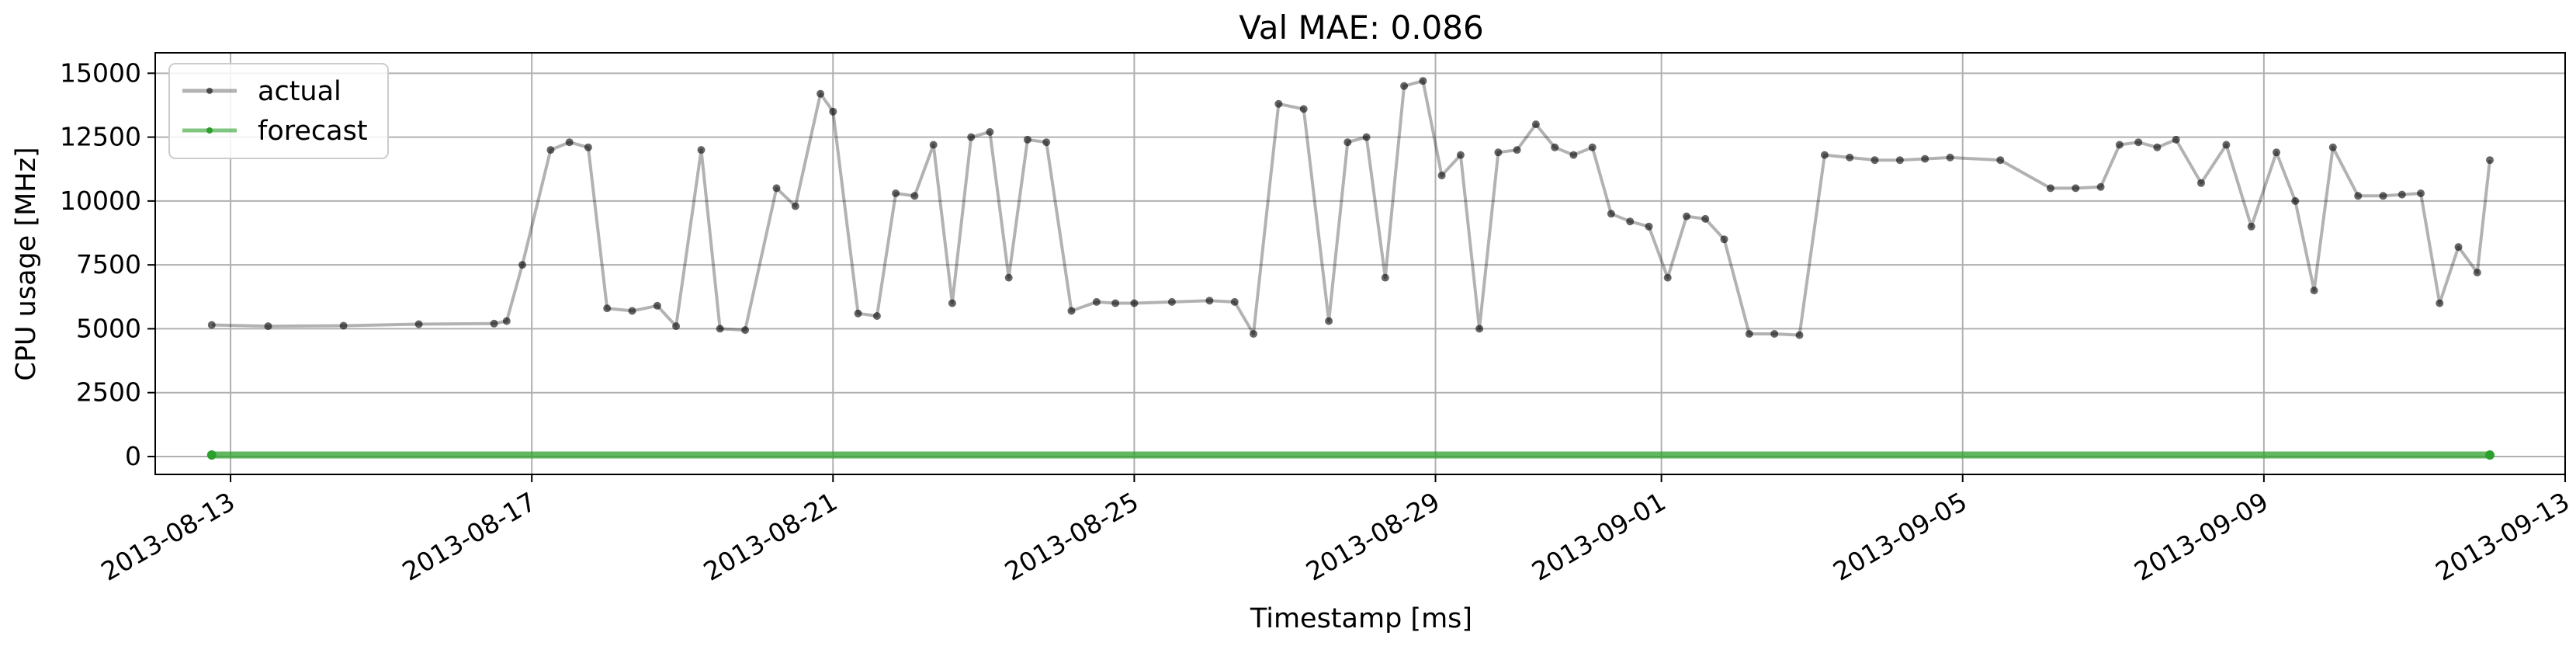 The width and height of the screenshot is (2576, 646). Describe the element at coordinates (100, 72) in the screenshot. I see `y-tick-label: 15000` at that location.